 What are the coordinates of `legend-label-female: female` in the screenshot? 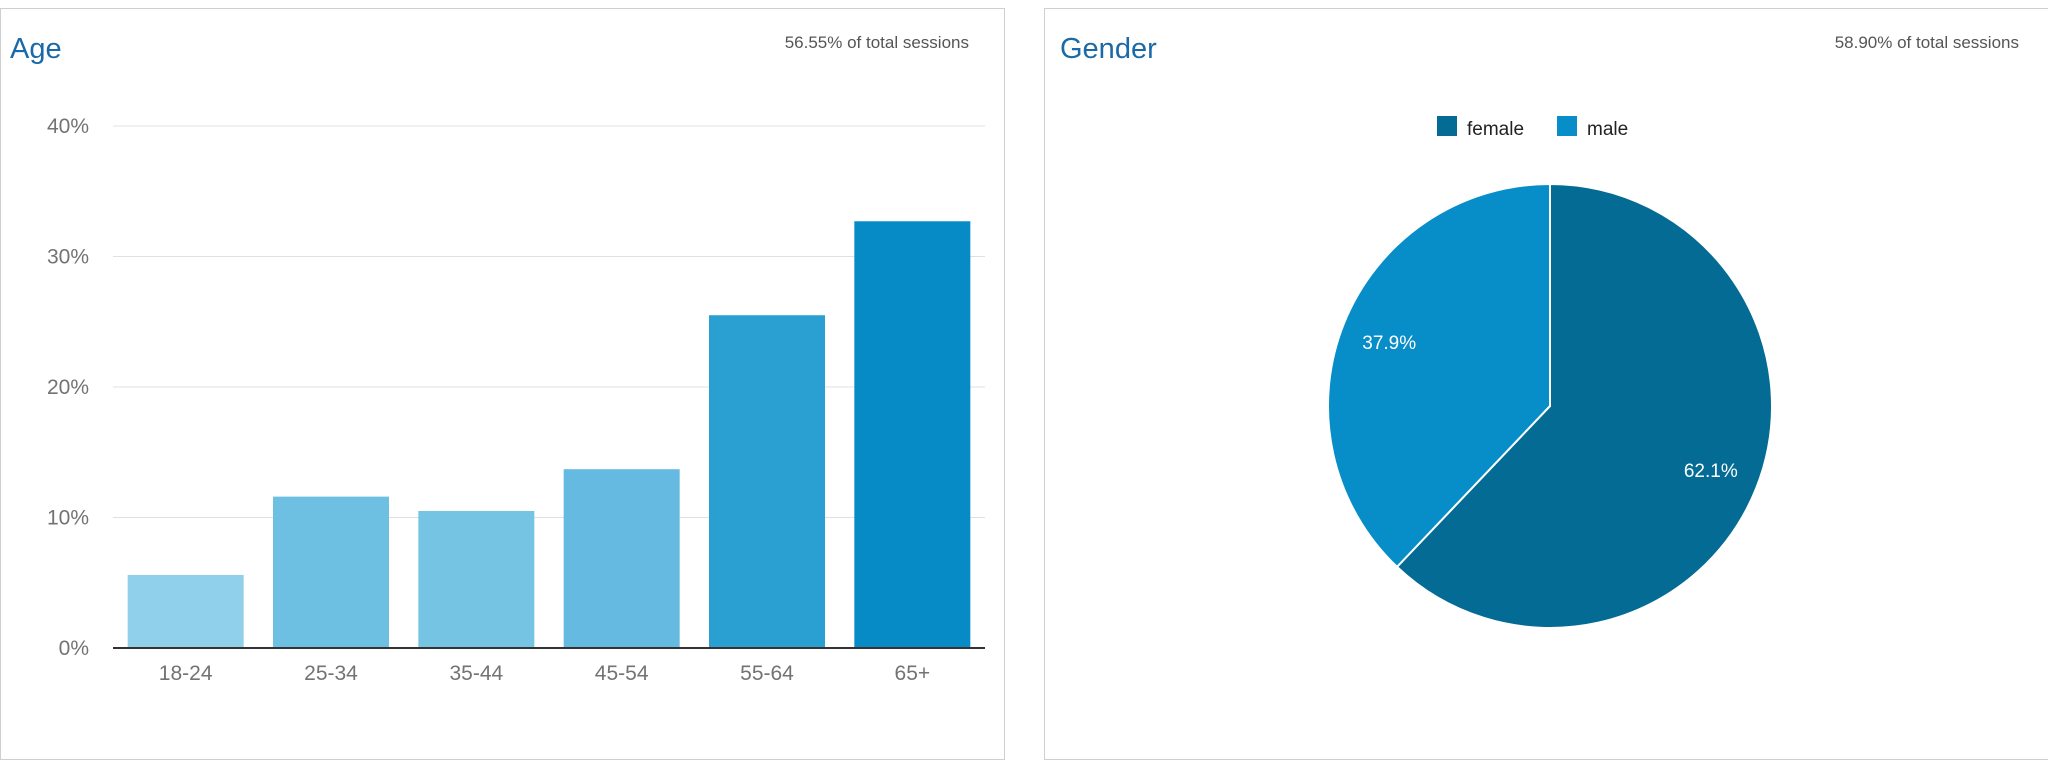 It's located at (1495, 129).